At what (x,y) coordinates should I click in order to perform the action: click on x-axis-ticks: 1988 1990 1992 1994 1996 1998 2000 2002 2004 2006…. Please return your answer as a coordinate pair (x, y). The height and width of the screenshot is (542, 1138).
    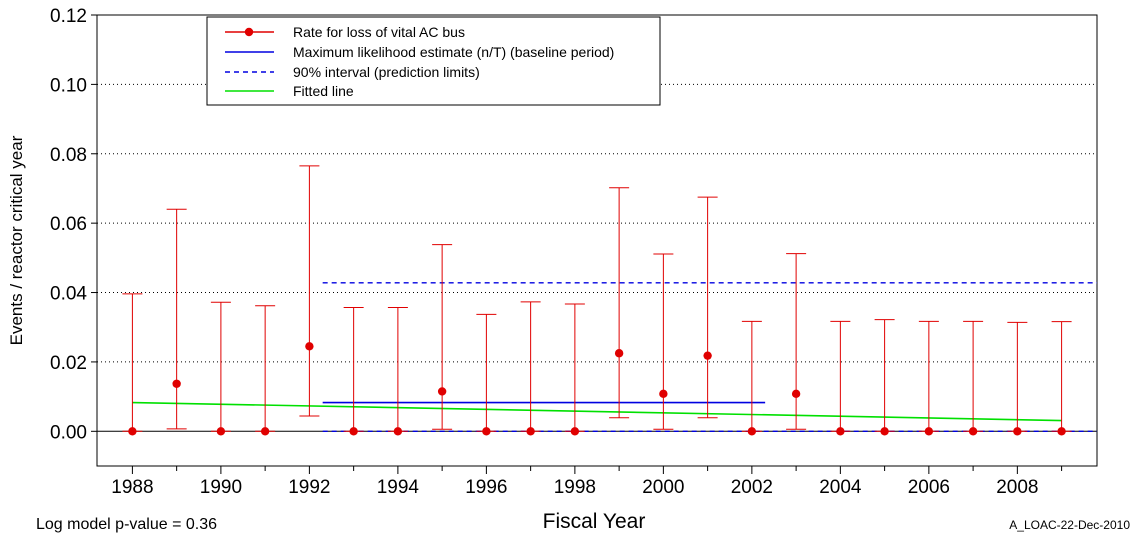
    Looking at the image, I should click on (587, 482).